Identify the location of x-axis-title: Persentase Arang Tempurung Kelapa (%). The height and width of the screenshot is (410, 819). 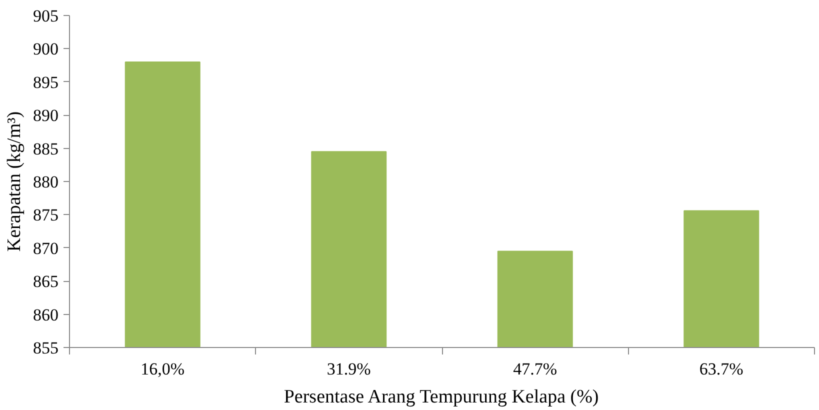
(441, 397).